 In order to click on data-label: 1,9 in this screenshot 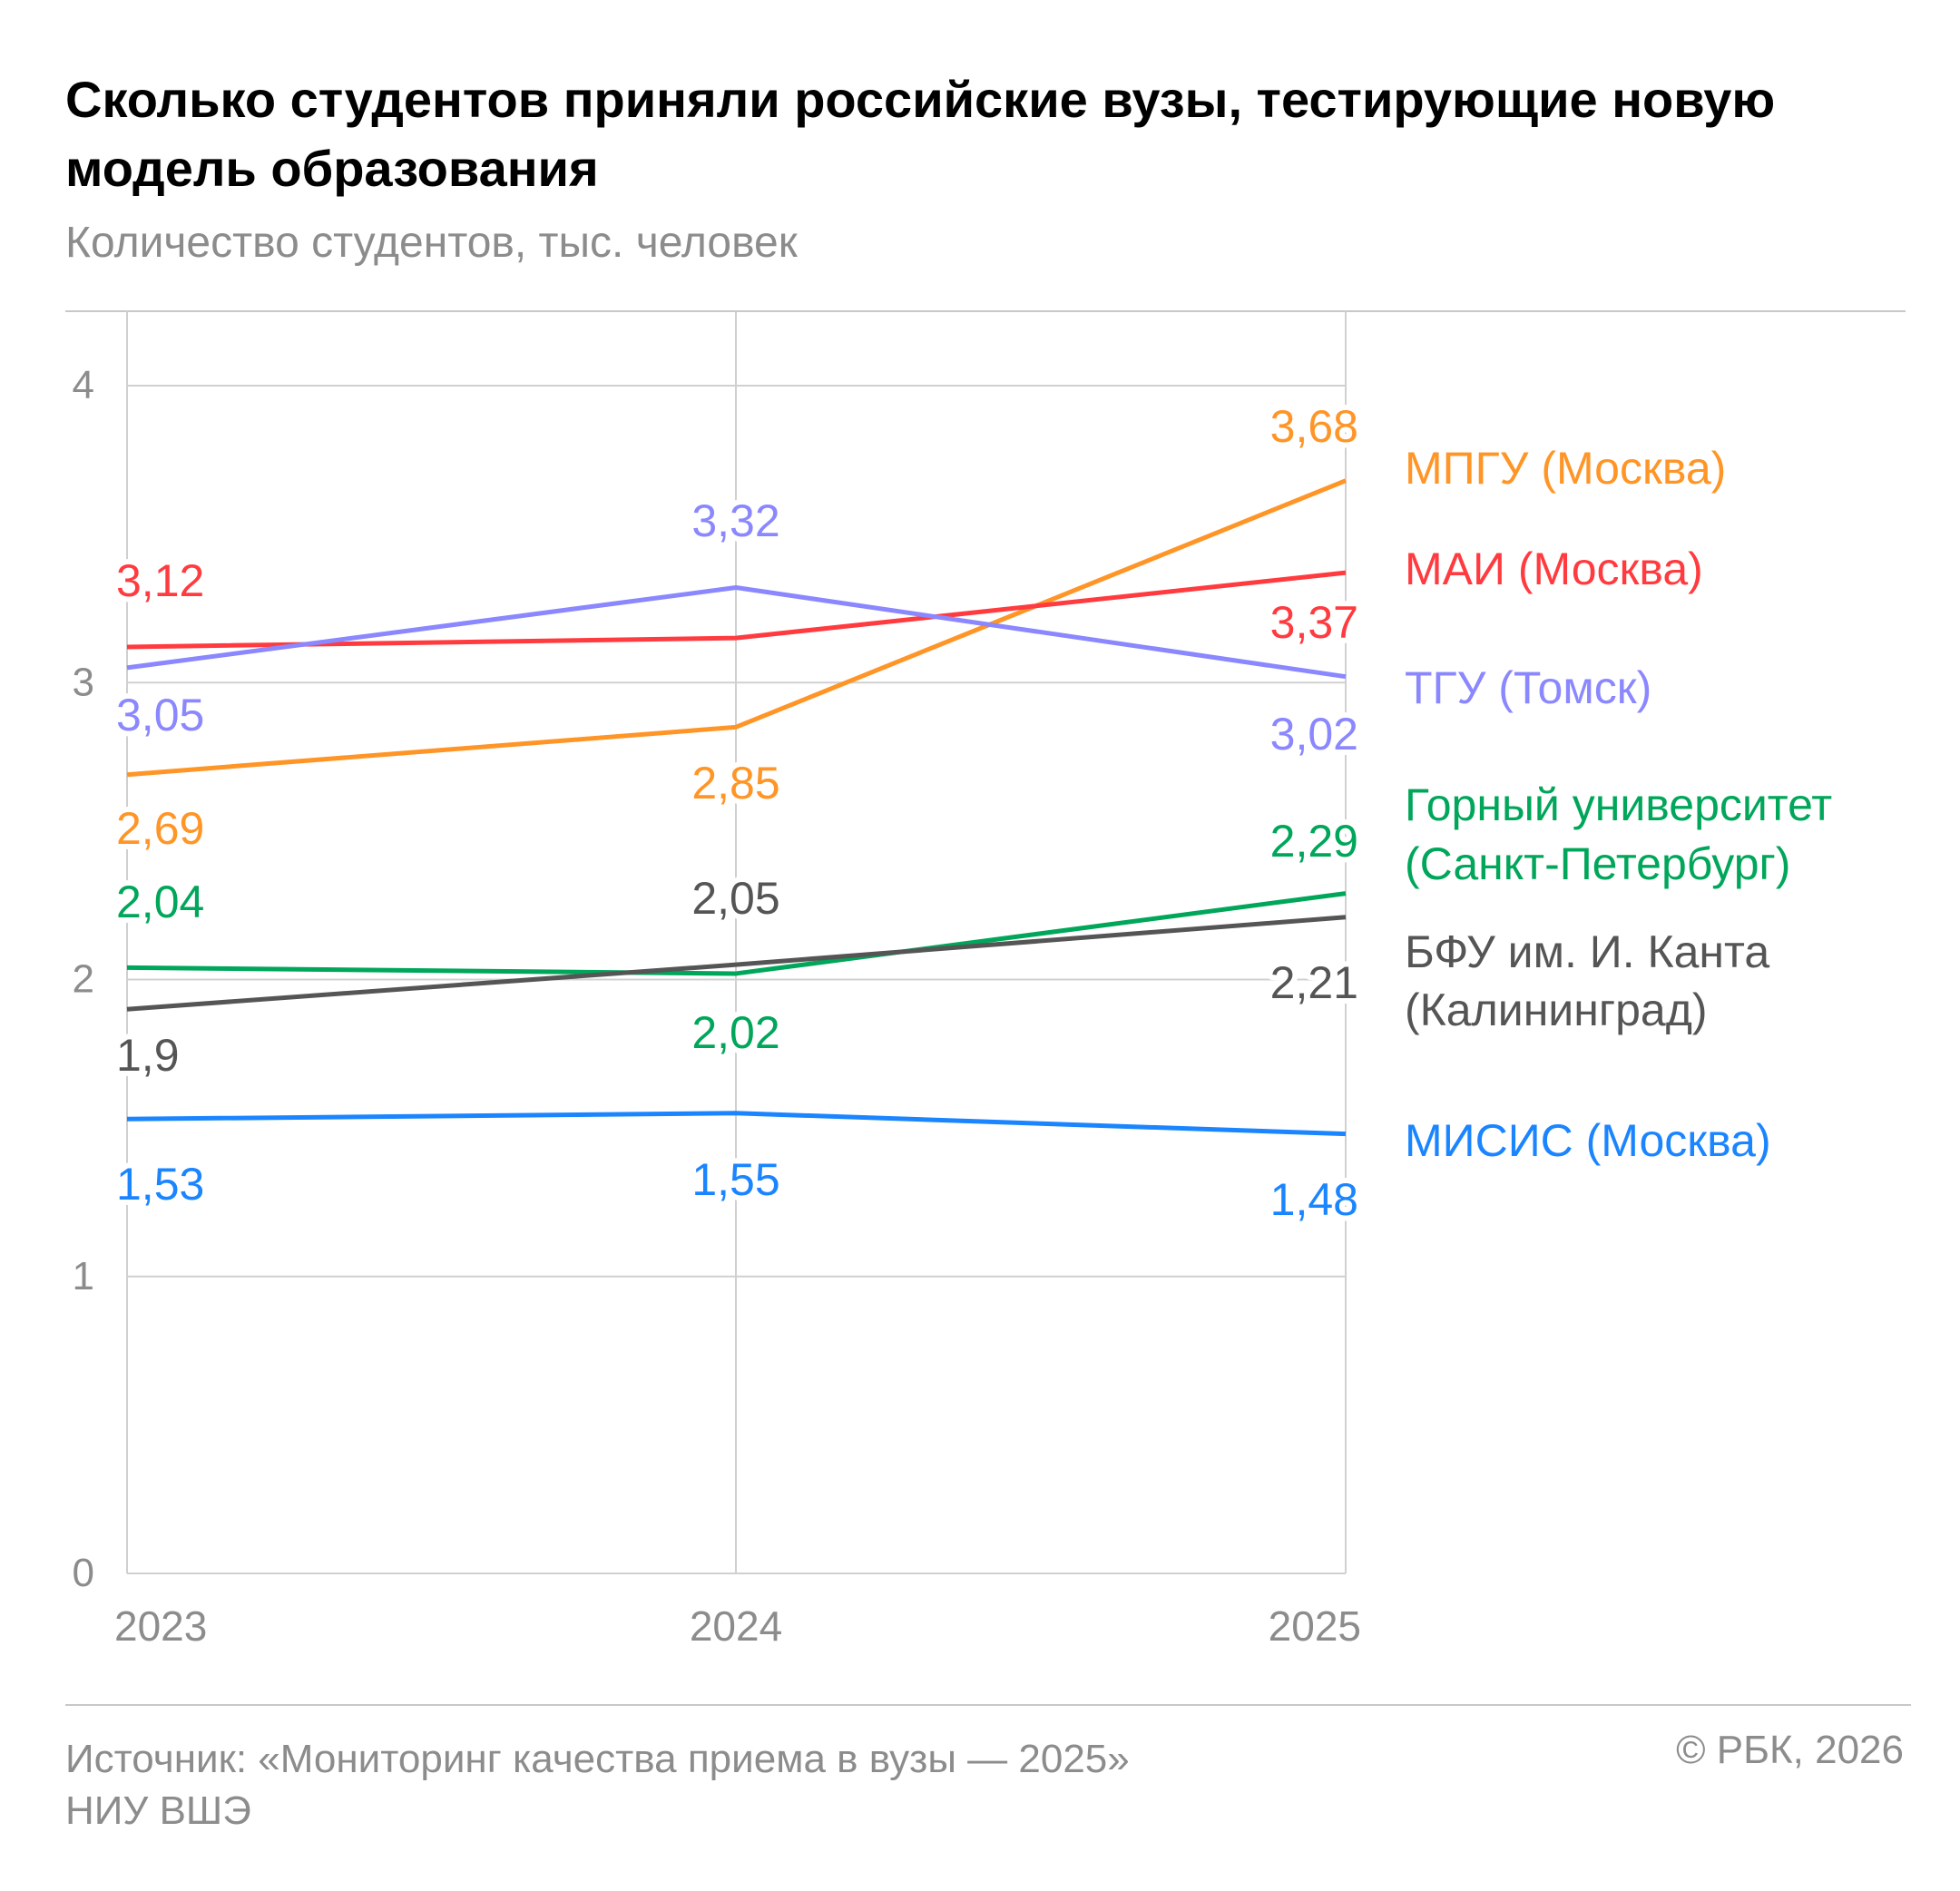, I will do `click(148, 1055)`.